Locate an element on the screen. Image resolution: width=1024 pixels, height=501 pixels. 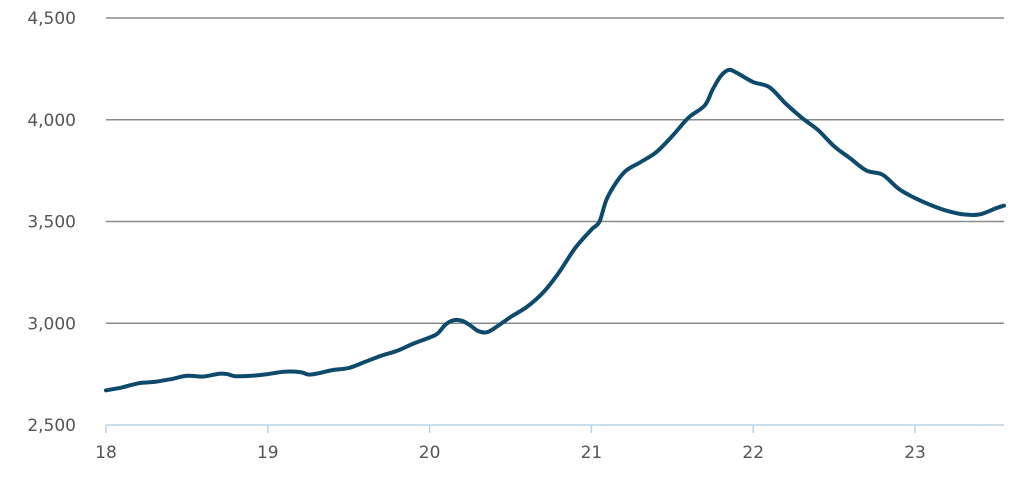
x-tick-label: 19 is located at coordinates (268, 453).